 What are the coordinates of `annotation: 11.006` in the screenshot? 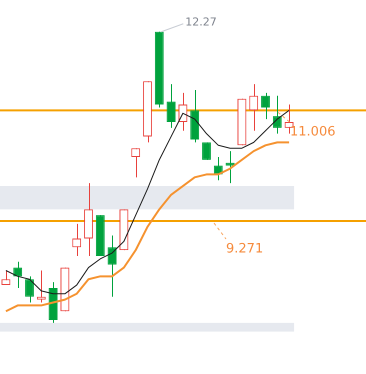 It's located at (313, 132).